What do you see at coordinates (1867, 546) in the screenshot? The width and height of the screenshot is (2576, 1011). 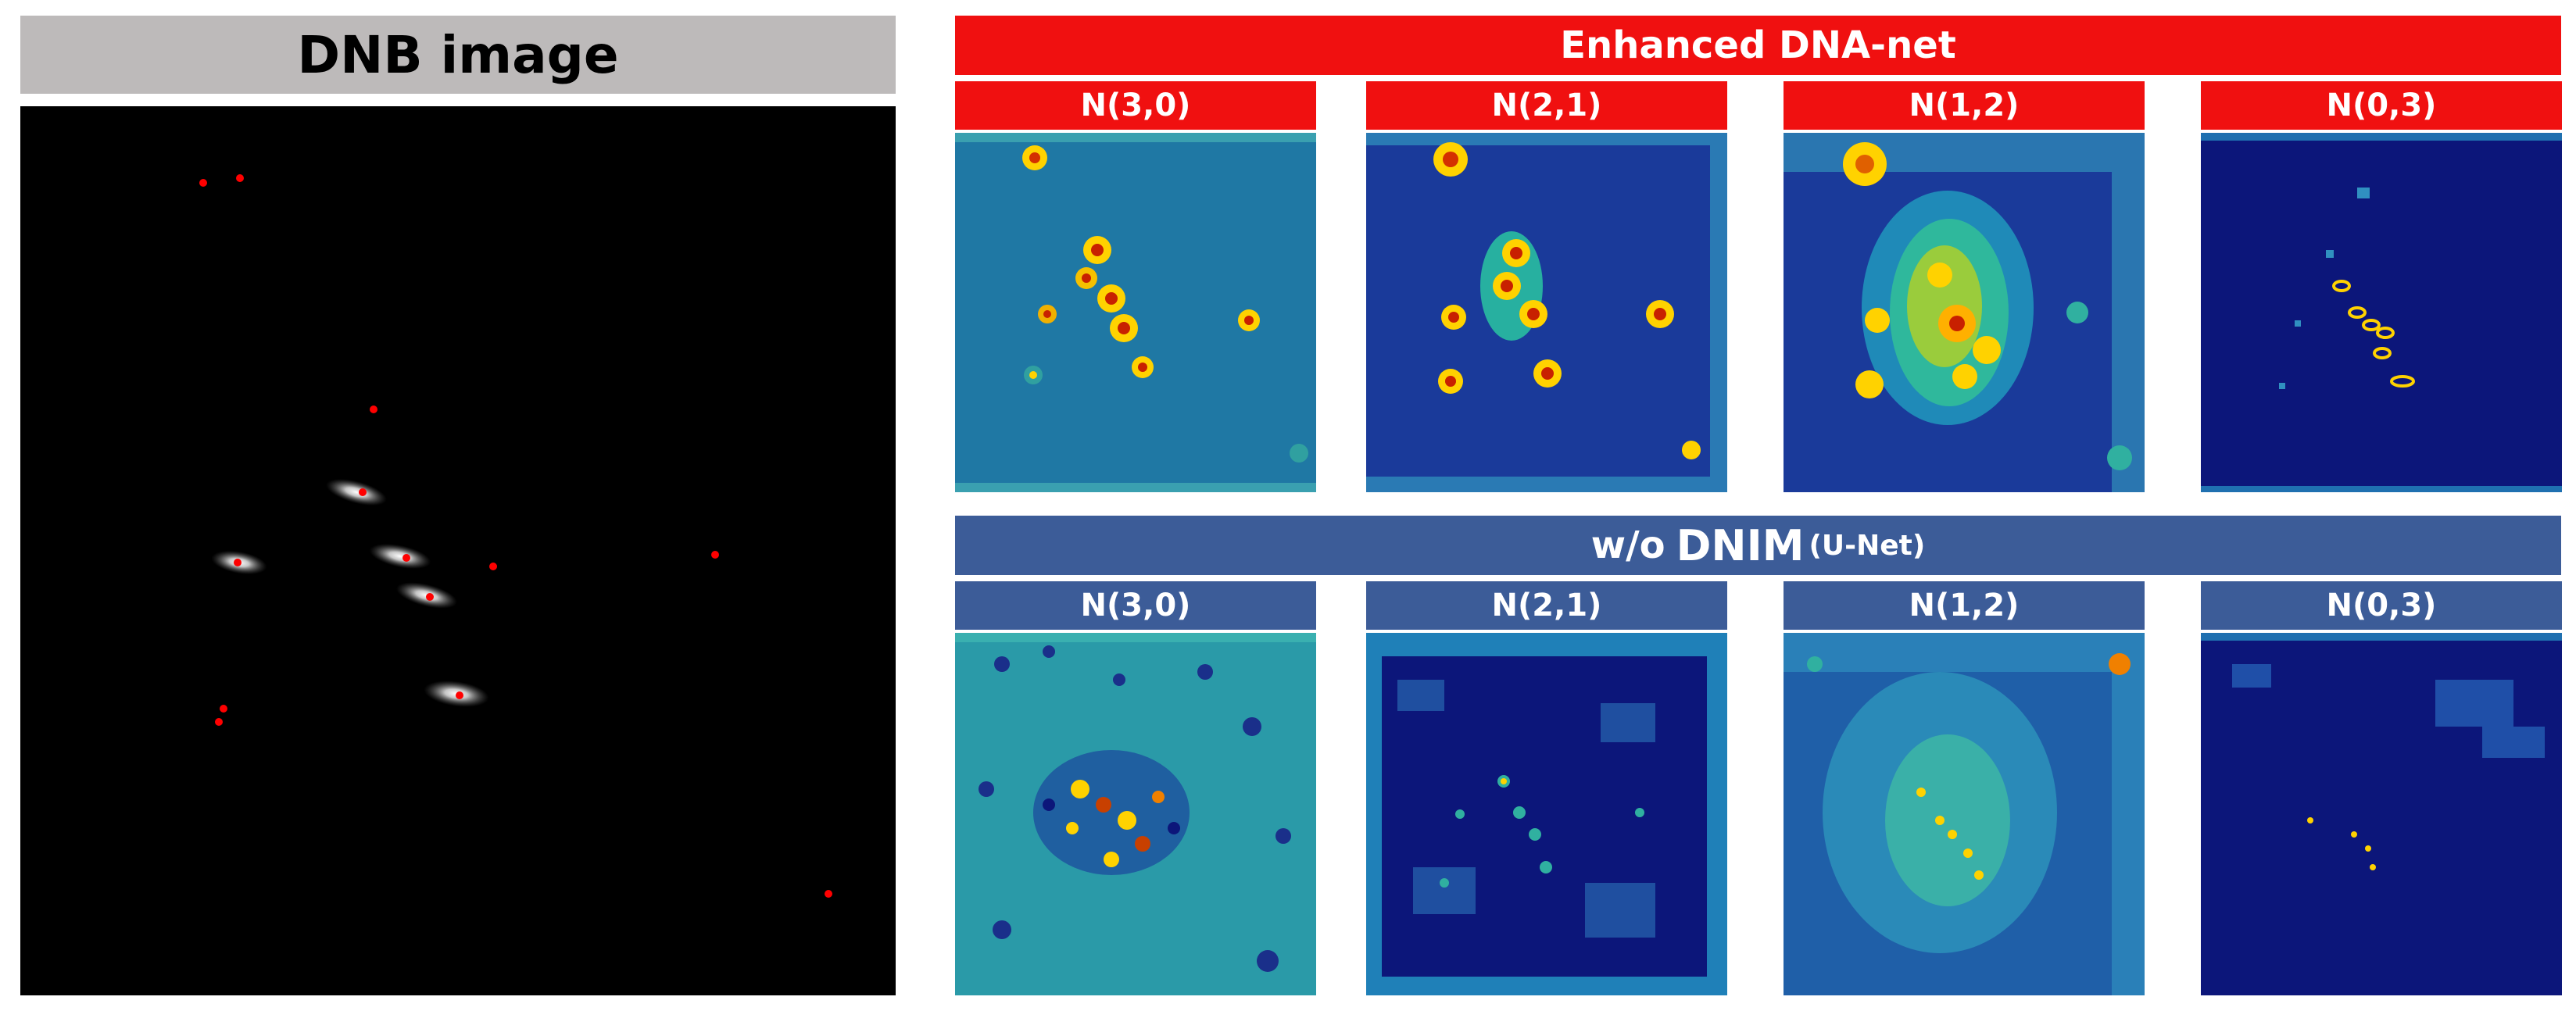 I see `banner-suffix: (U-Net)` at bounding box center [1867, 546].